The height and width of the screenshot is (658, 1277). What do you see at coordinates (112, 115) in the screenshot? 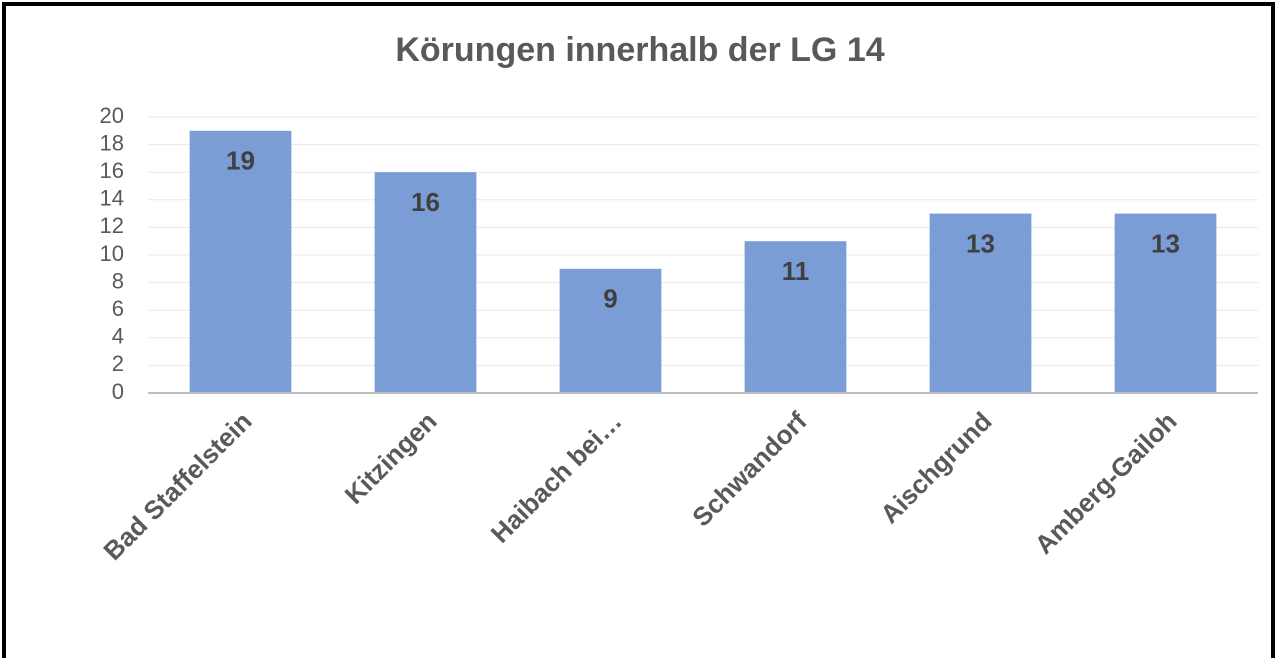
I see `y-tick-label: 20` at bounding box center [112, 115].